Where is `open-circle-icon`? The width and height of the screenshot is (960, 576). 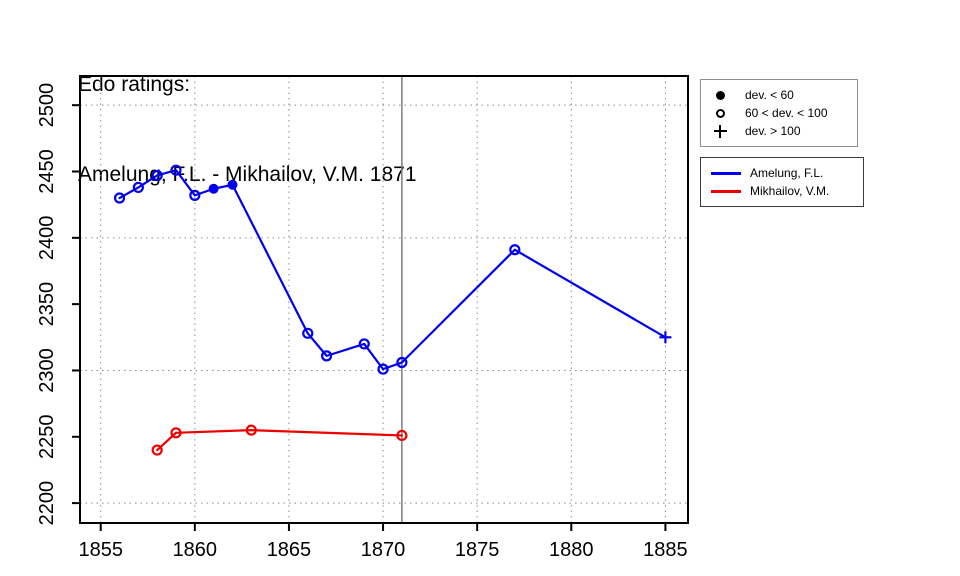 open-circle-icon is located at coordinates (720, 113).